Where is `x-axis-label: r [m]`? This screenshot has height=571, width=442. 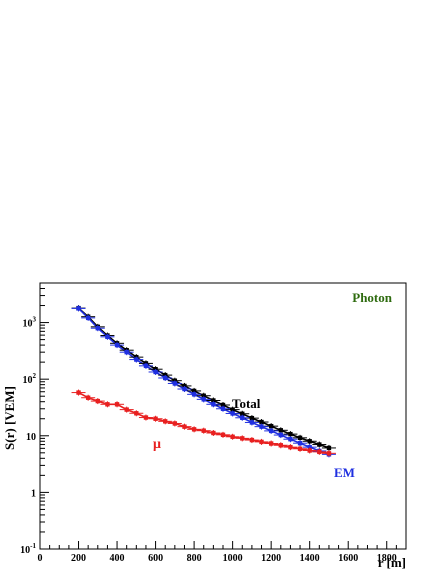 x-axis-label: r [m] is located at coordinates (392, 562).